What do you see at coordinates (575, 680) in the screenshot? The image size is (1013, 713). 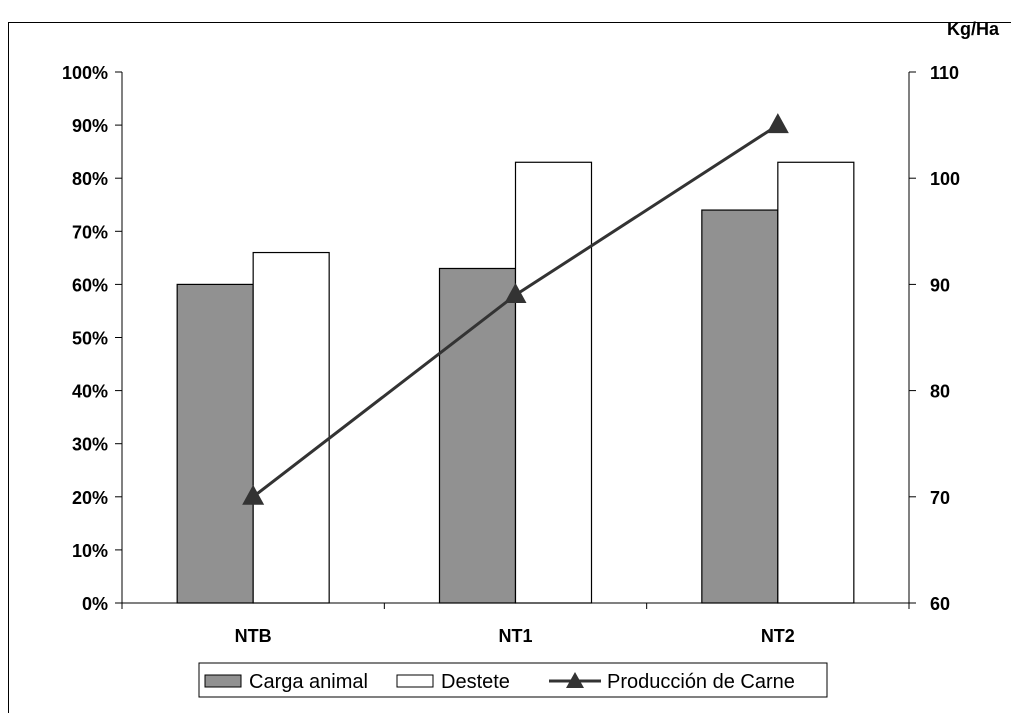 I see `legend-swatch-marker` at bounding box center [575, 680].